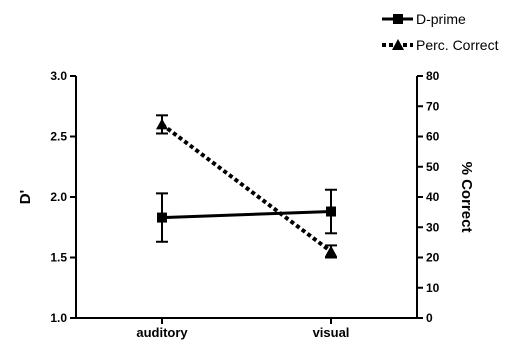 The image size is (527, 341). I want to click on right-tick-label: 50, so click(433, 167).